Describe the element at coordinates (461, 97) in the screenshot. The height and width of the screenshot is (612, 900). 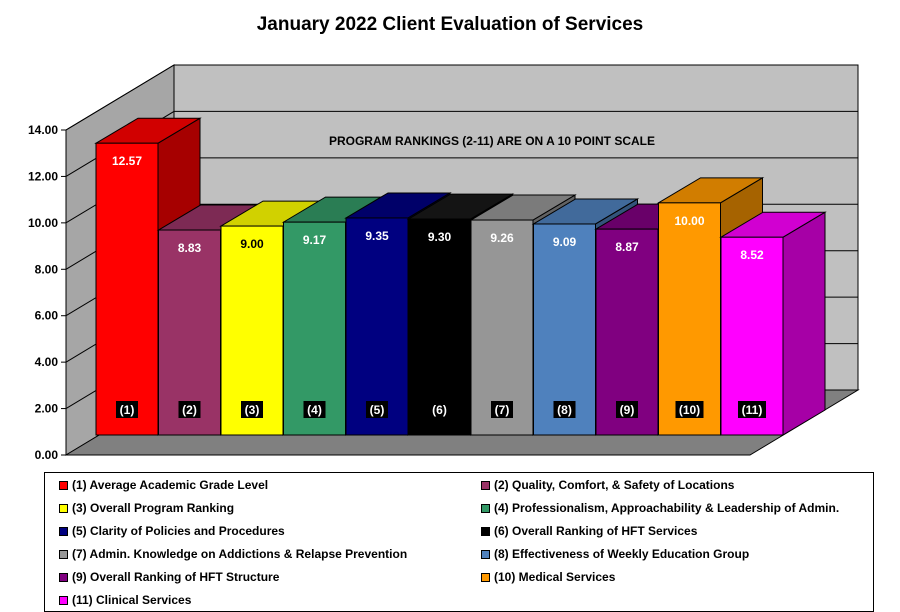
I see `gridline` at that location.